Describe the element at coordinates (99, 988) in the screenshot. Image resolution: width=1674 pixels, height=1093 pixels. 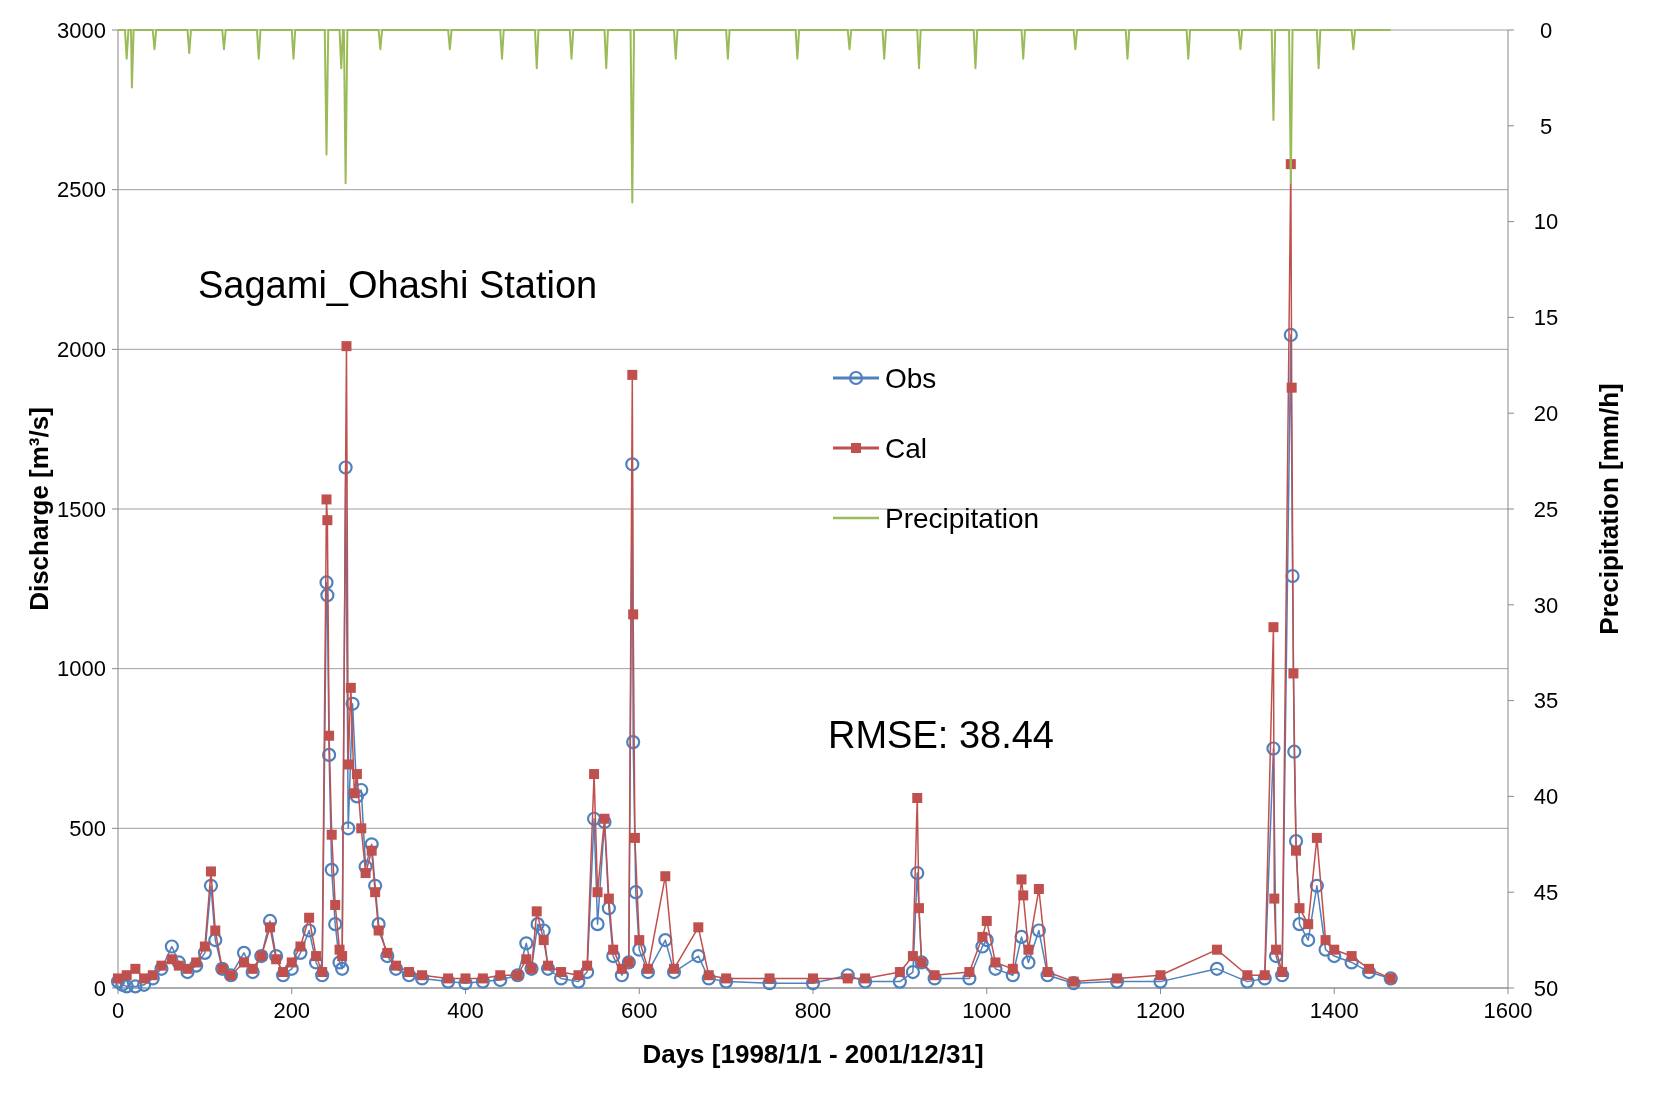
I see `y-tick-label: 0` at that location.